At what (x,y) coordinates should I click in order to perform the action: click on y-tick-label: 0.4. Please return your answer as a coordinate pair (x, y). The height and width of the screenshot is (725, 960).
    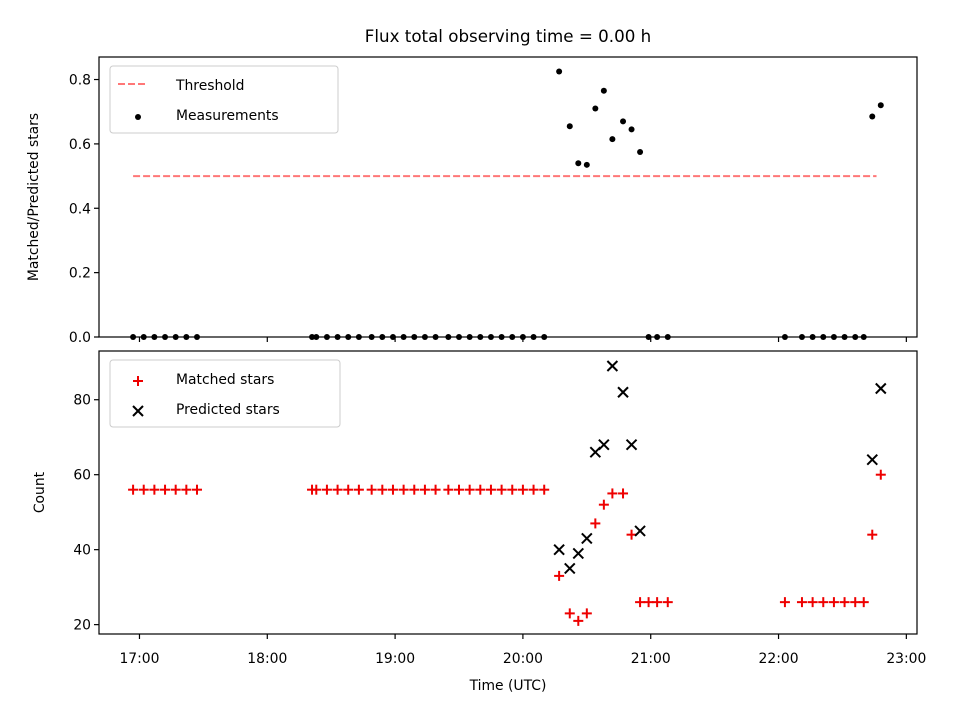
    Looking at the image, I should click on (80, 209).